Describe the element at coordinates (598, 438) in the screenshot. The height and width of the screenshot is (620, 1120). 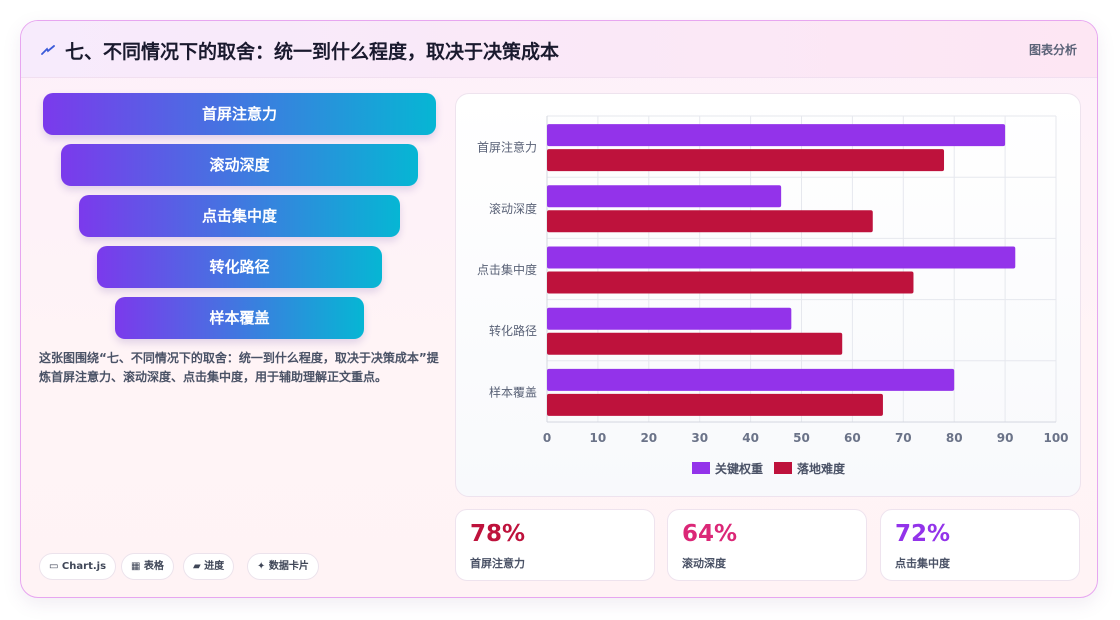
I see `x-tick-label: 10` at that location.